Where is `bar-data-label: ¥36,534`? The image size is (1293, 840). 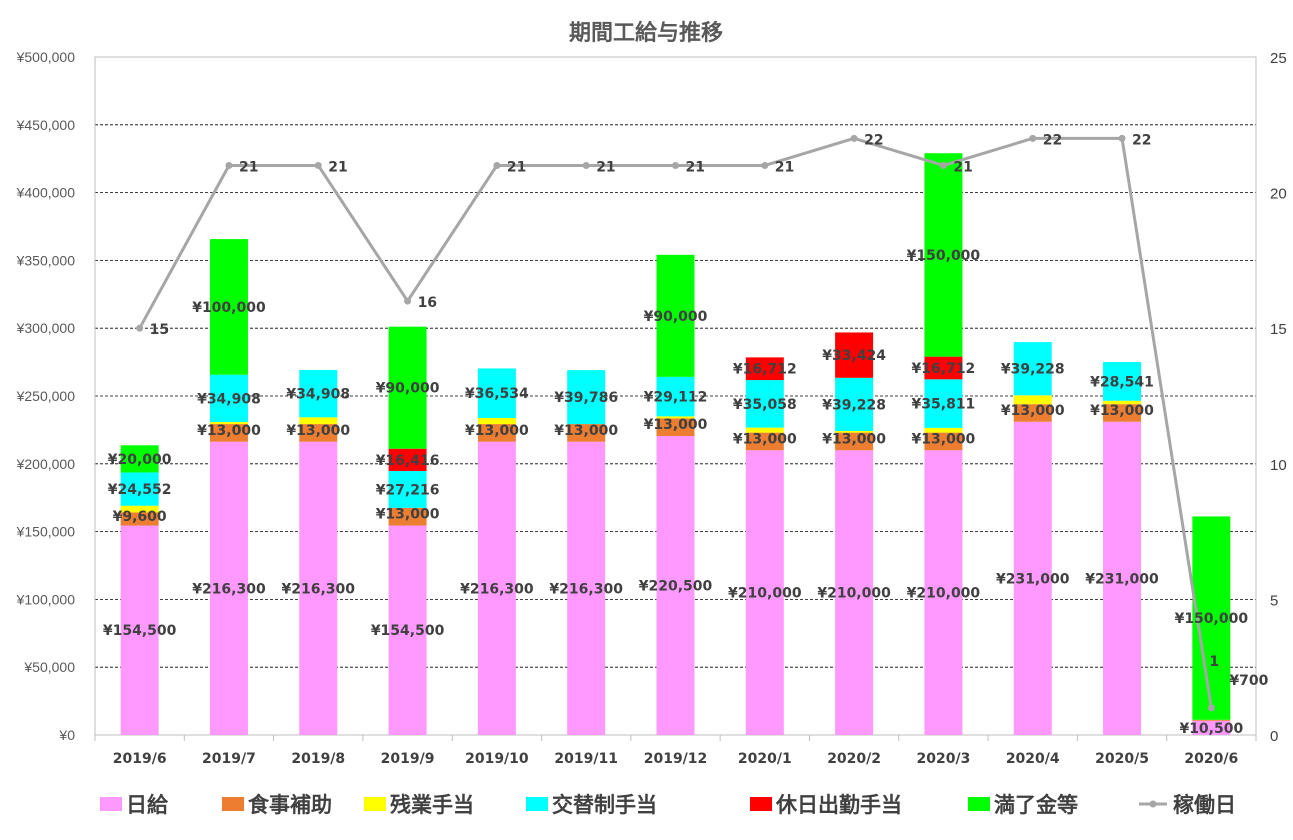 bar-data-label: ¥36,534 is located at coordinates (497, 394).